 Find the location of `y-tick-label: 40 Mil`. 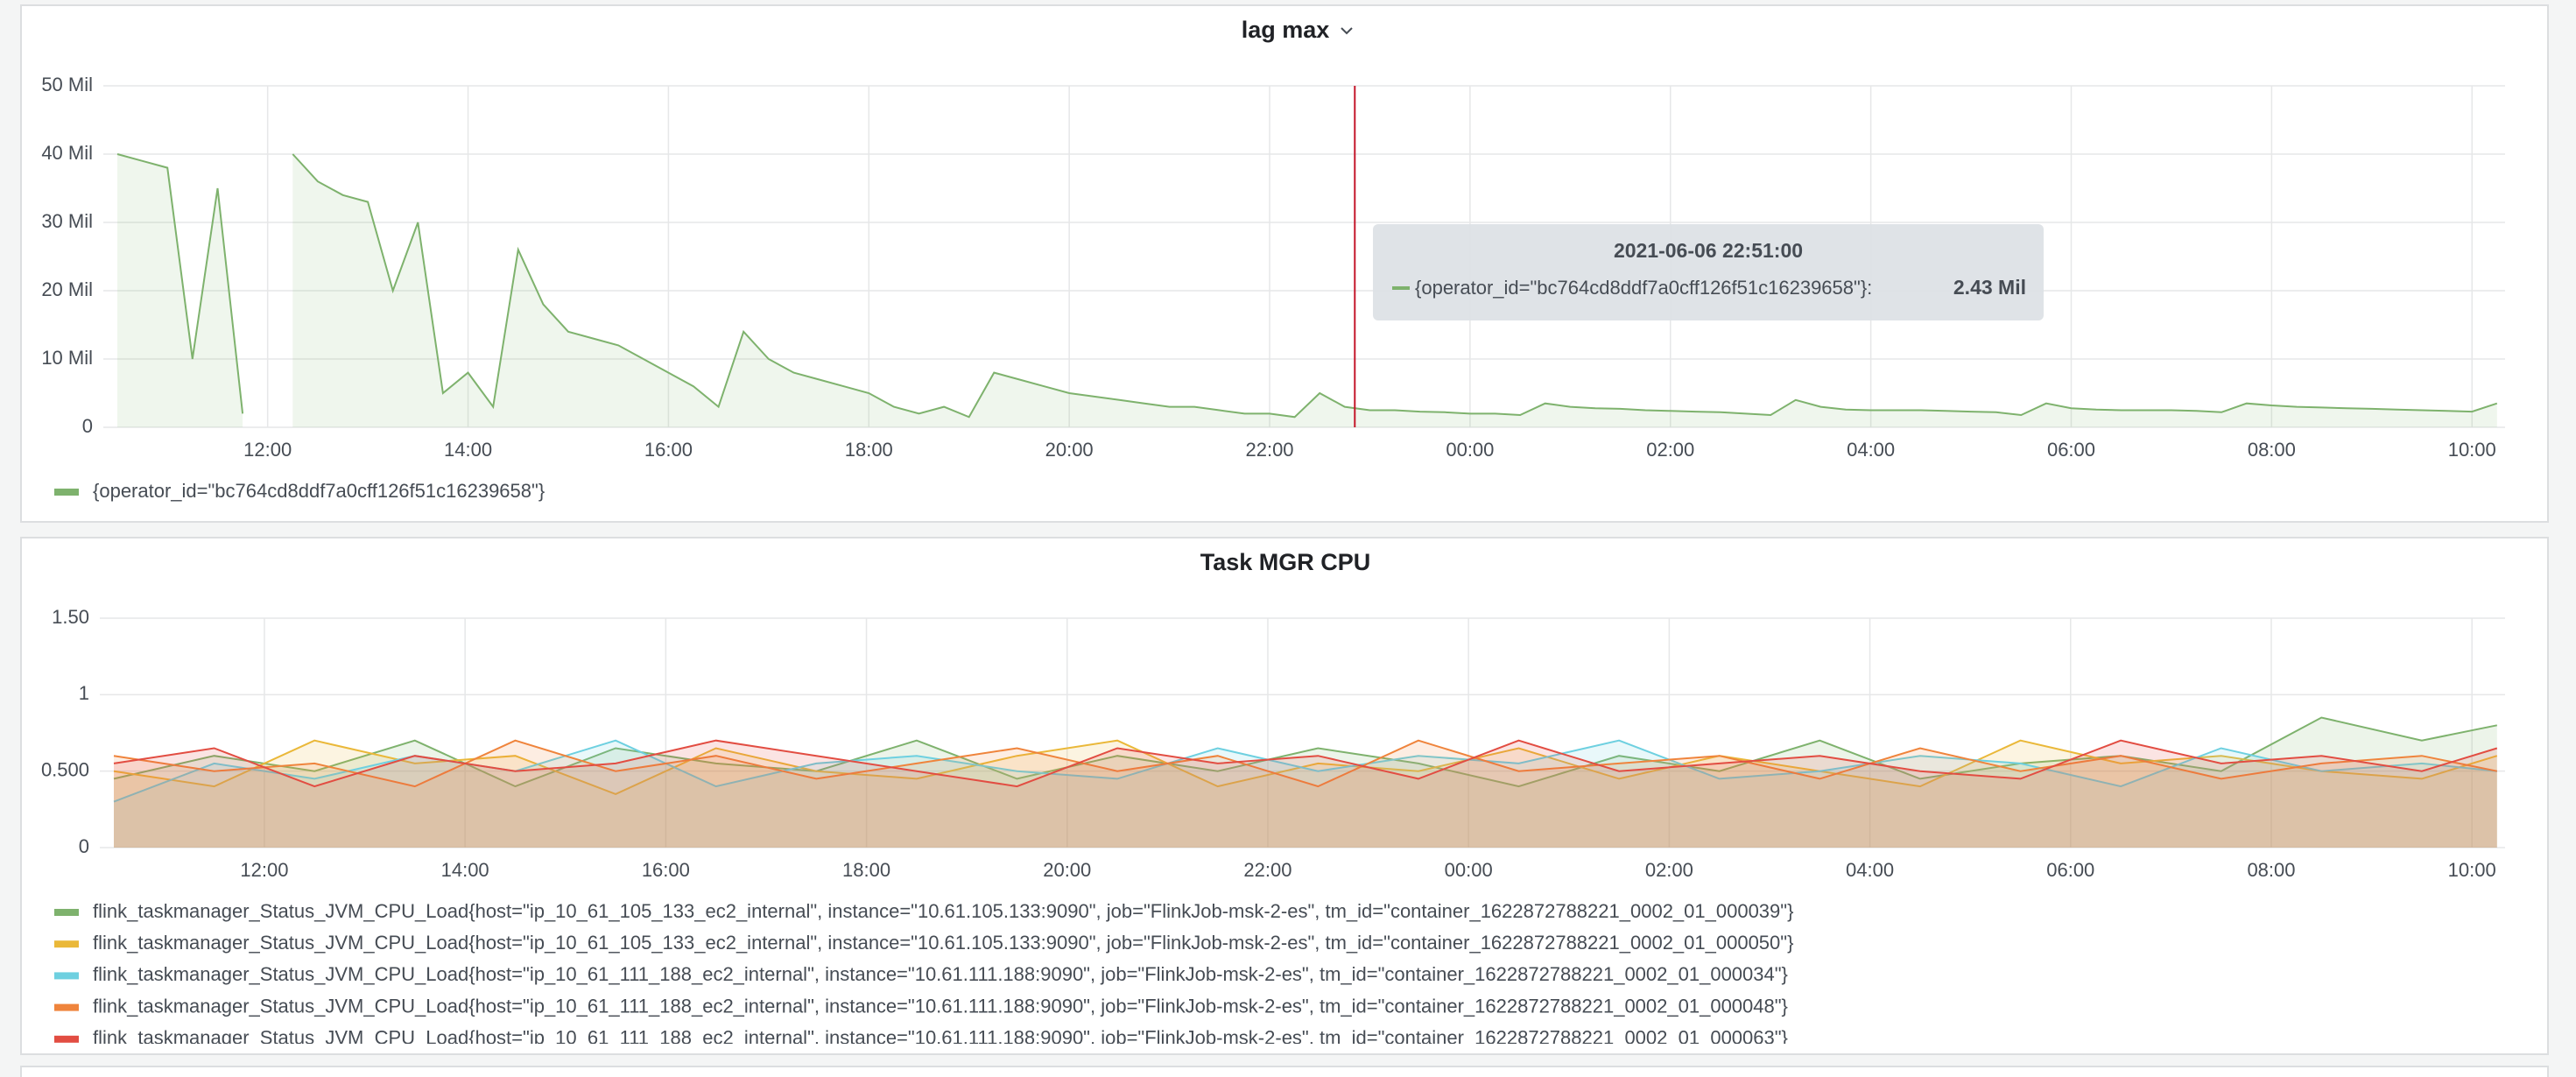

y-tick-label: 40 Mil is located at coordinates (67, 153).